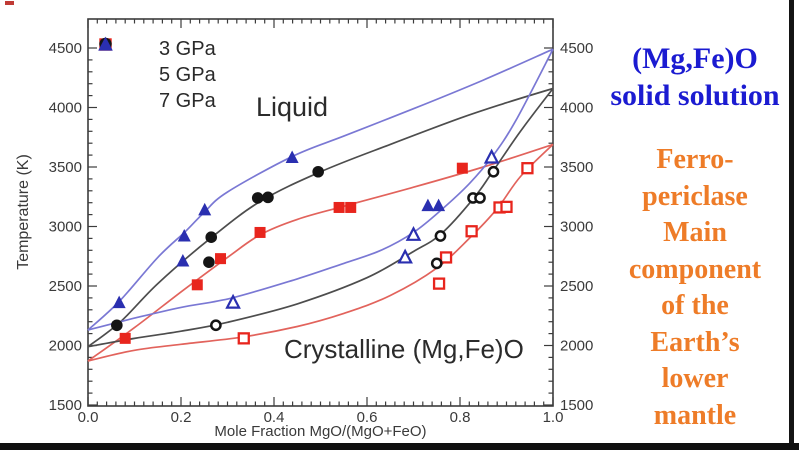  What do you see at coordinates (404, 349) in the screenshot?
I see `crystalline-phase-label: Crystalline (Mg,Fe)O` at bounding box center [404, 349].